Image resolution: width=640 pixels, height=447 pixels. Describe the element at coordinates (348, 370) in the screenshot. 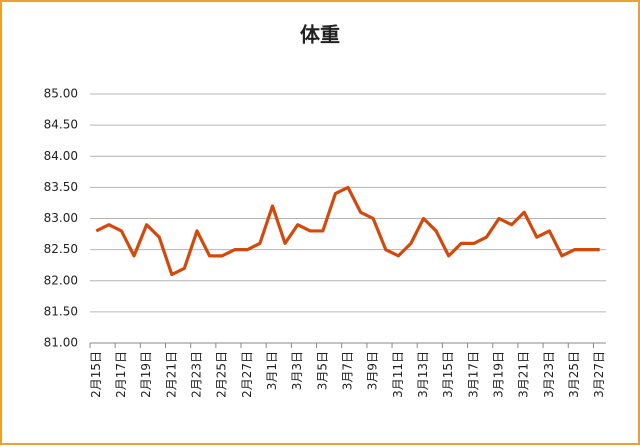

I see `x-tick-label: 3月7日` at that location.